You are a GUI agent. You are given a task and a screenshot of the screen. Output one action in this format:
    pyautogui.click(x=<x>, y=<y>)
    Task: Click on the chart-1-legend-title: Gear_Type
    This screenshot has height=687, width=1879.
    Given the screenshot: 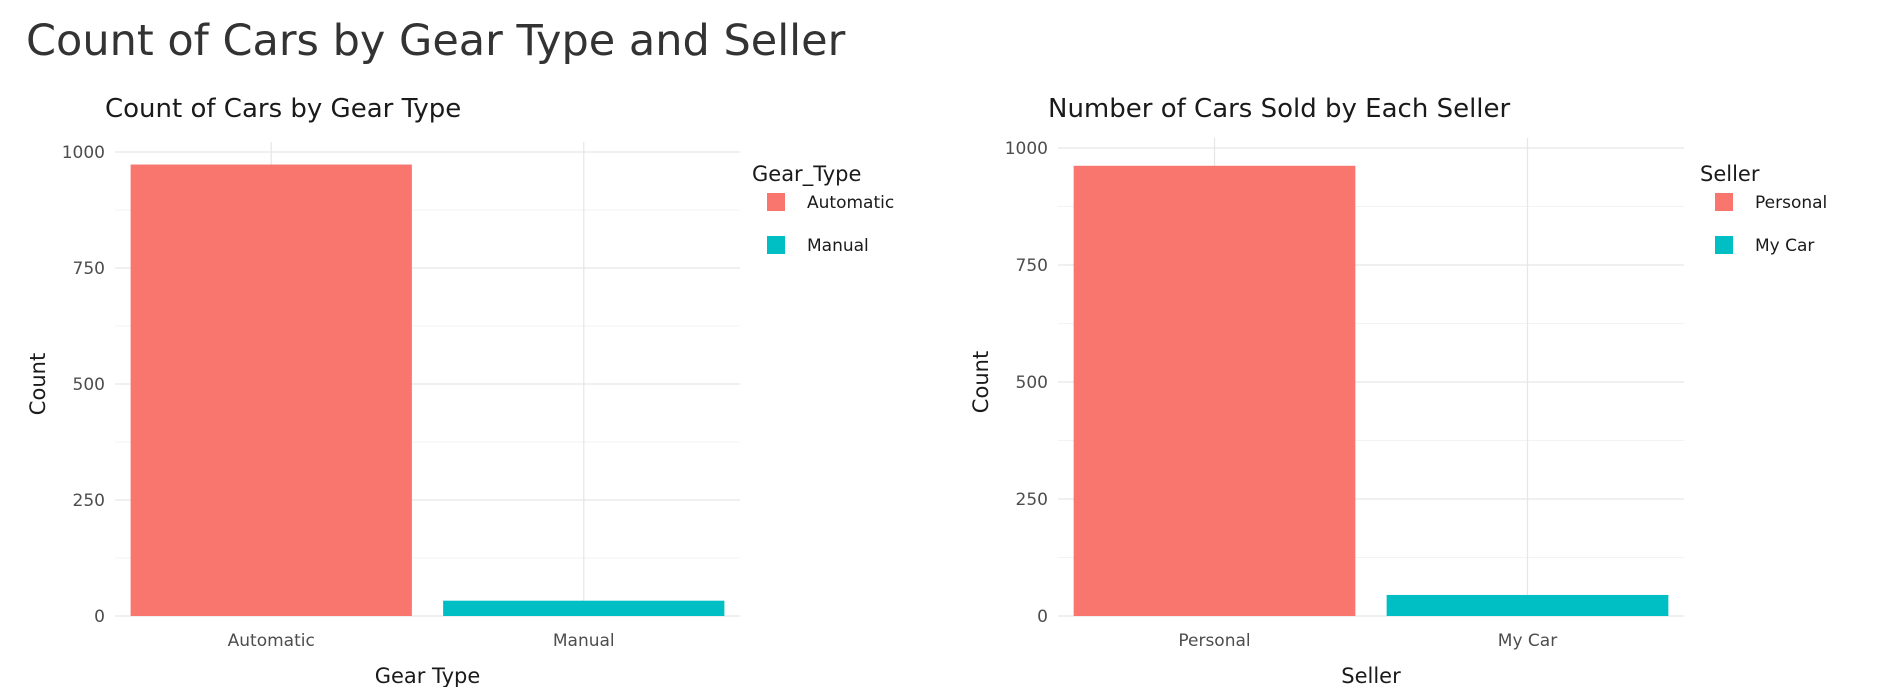 What is the action you would take?
    pyautogui.click(x=806, y=174)
    